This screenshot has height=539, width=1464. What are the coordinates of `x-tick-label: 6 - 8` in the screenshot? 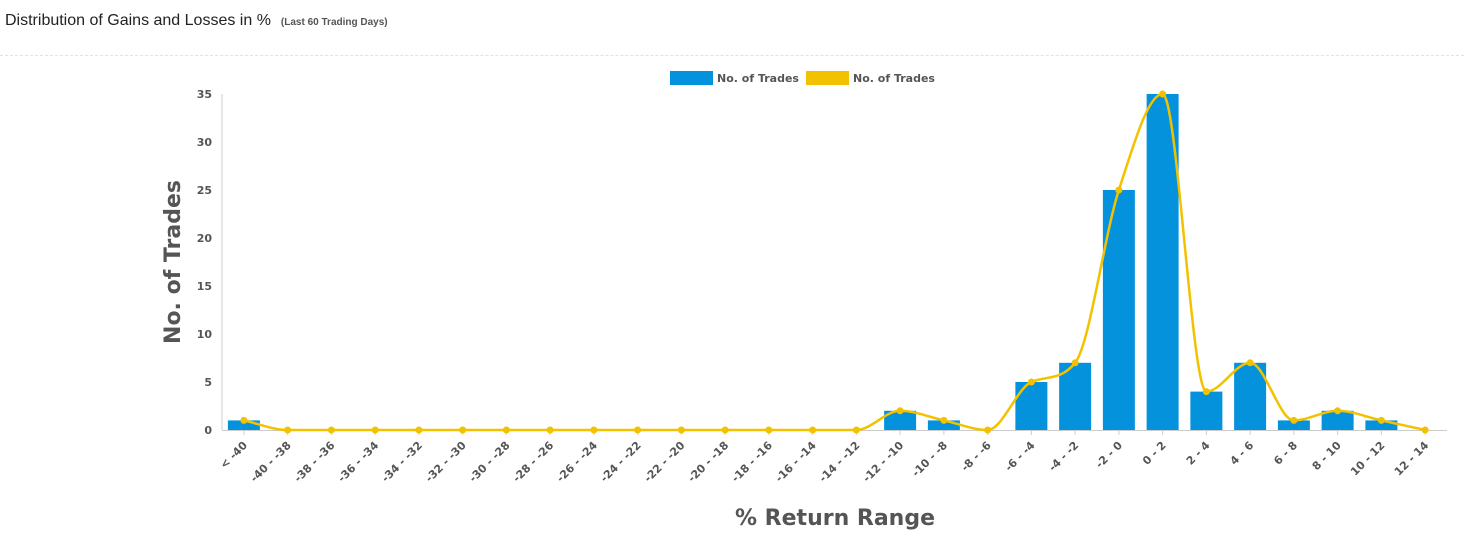 It's located at (1285, 453).